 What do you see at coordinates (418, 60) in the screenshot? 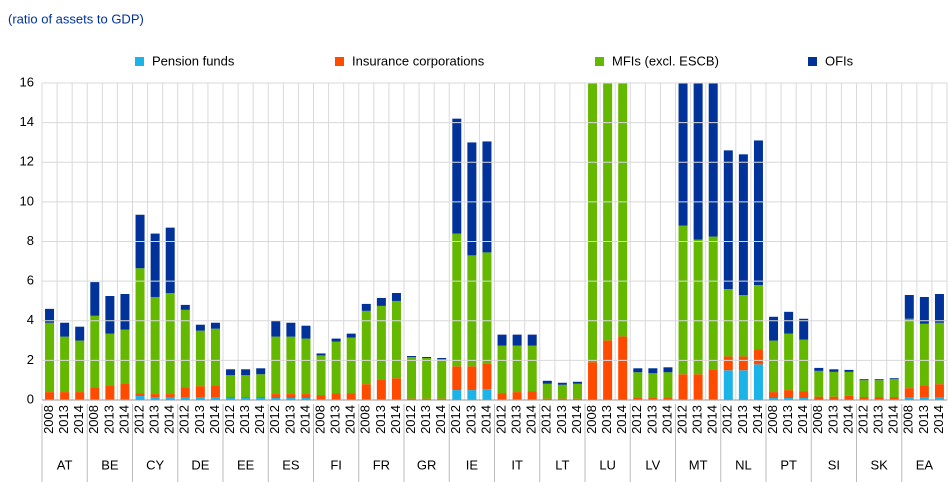
I see `legend-label: Insurance corporations` at bounding box center [418, 60].